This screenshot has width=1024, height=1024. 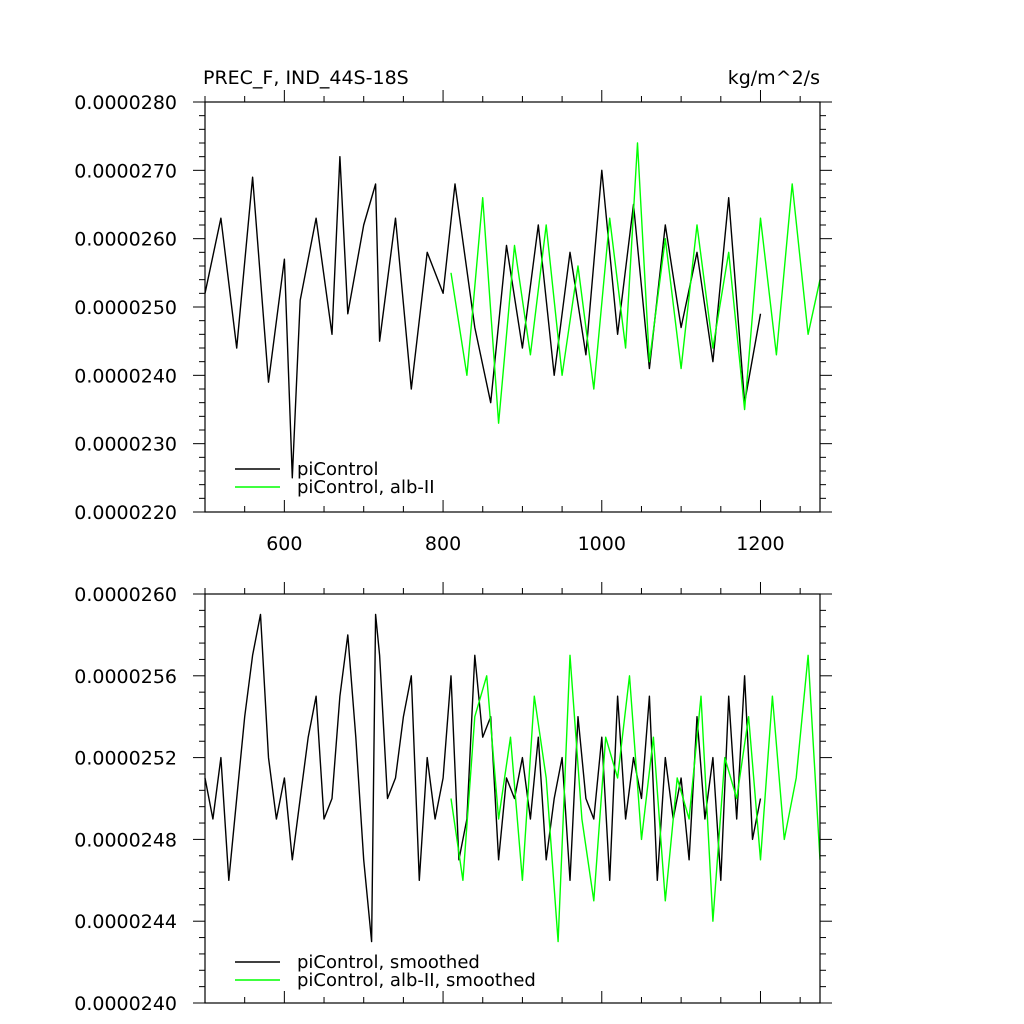 What do you see at coordinates (125, 840) in the screenshot?
I see `y-tick-label: 0.0000248` at bounding box center [125, 840].